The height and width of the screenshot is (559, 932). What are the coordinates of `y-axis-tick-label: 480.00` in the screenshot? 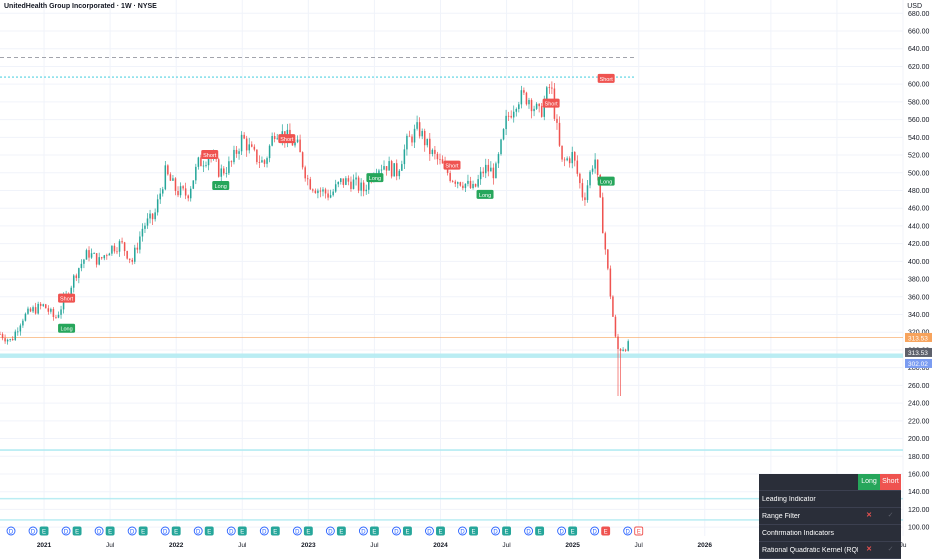 It's located at (919, 191).